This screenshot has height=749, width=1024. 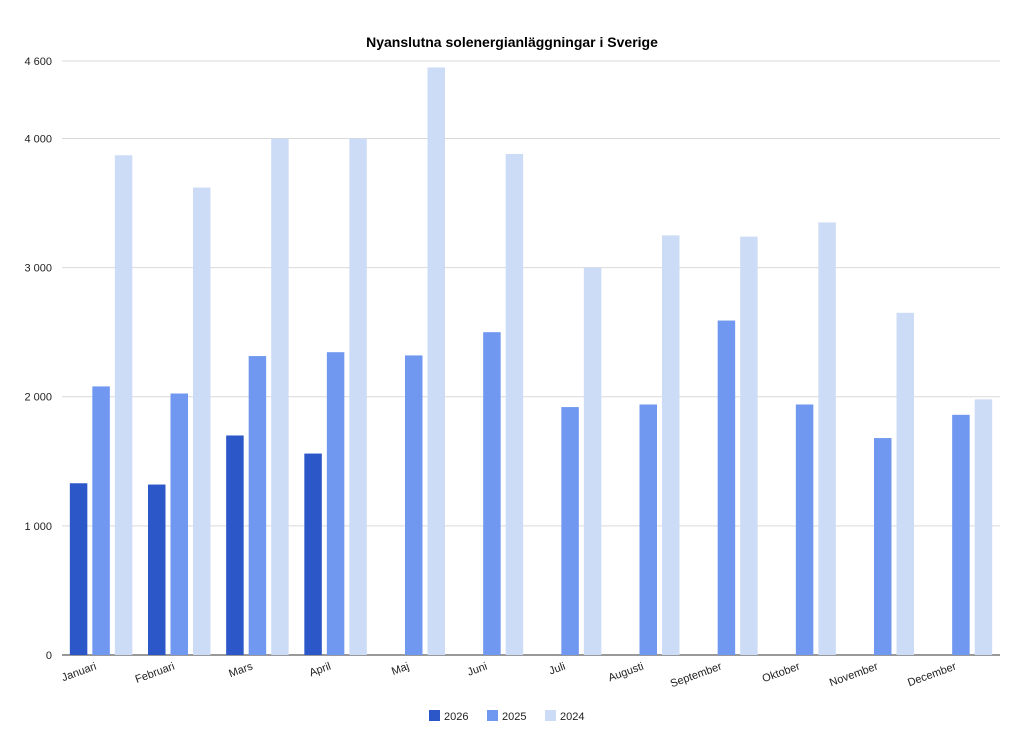 I want to click on x-tick-label: Februari, so click(x=155, y=673).